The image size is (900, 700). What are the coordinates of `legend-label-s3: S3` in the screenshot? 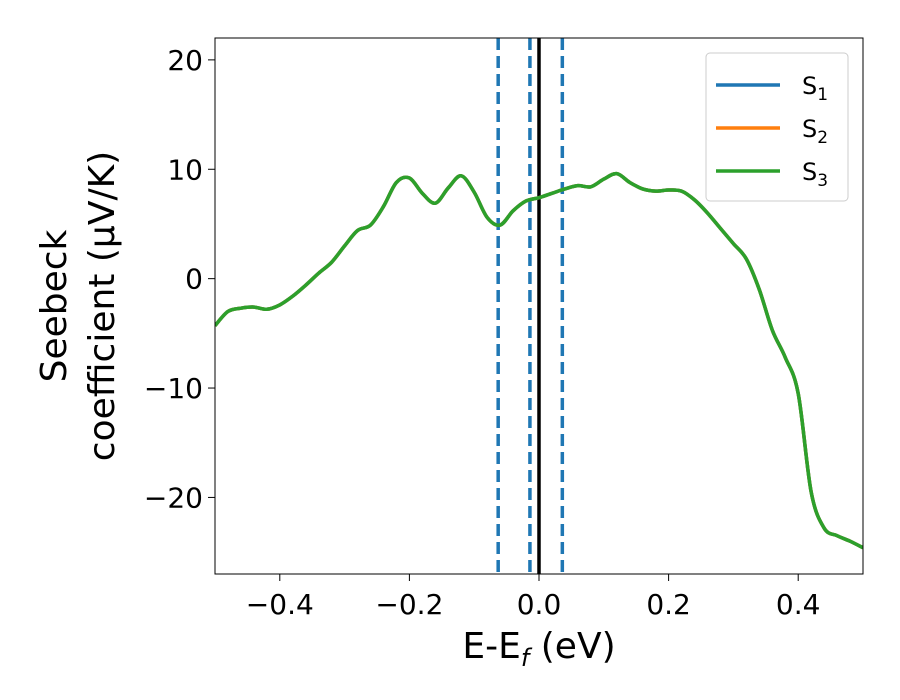 It's located at (815, 174).